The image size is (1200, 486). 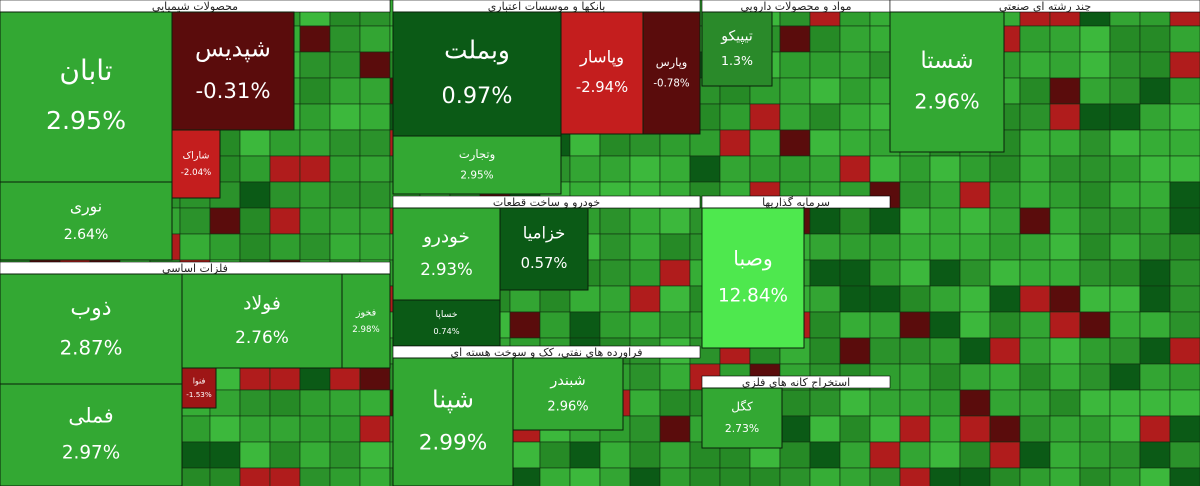 What do you see at coordinates (196, 155) in the screenshot?
I see `tile-label: شاراک` at bounding box center [196, 155].